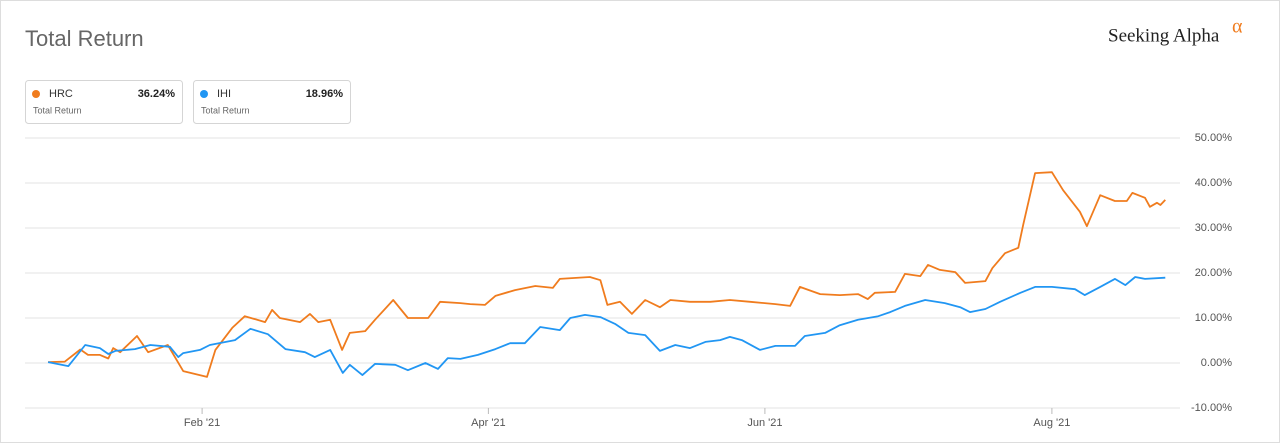 The height and width of the screenshot is (443, 1280). What do you see at coordinates (325, 94) in the screenshot?
I see `legend-value: 18.96%` at bounding box center [325, 94].